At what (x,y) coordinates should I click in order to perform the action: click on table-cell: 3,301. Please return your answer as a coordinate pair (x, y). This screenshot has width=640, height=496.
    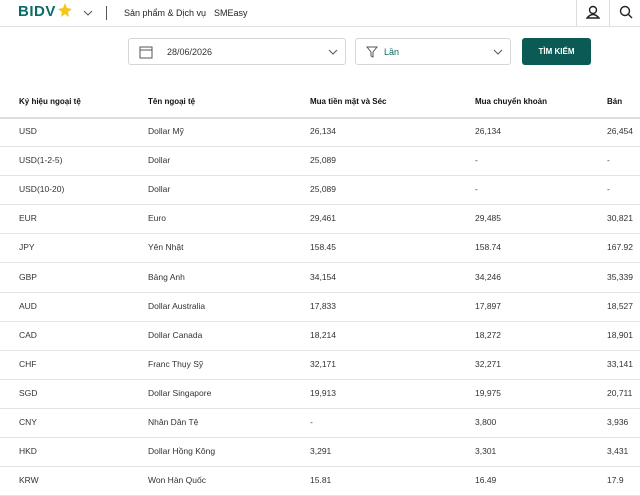
    Looking at the image, I should click on (486, 451).